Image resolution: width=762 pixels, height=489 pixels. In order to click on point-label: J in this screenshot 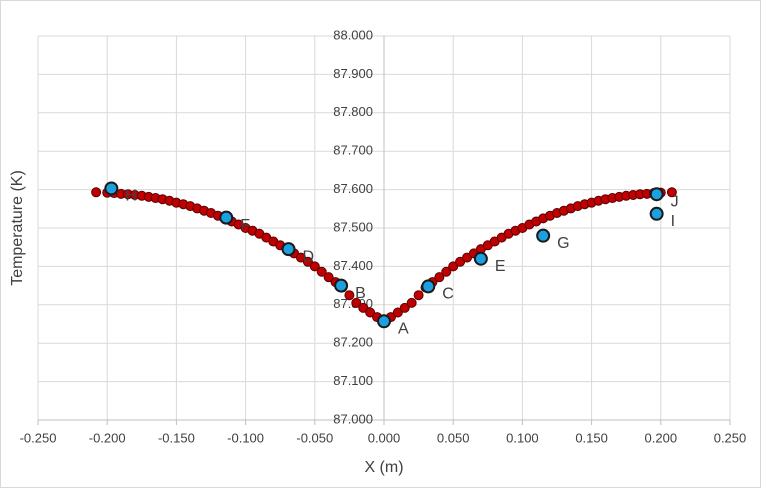, I will do `click(675, 201)`.